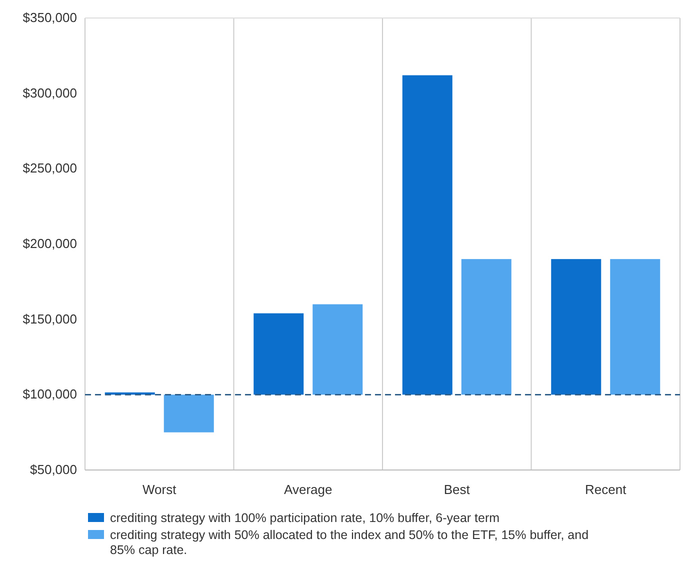  Describe the element at coordinates (49, 394) in the screenshot. I see `y-tick-label: $100,000` at that location.